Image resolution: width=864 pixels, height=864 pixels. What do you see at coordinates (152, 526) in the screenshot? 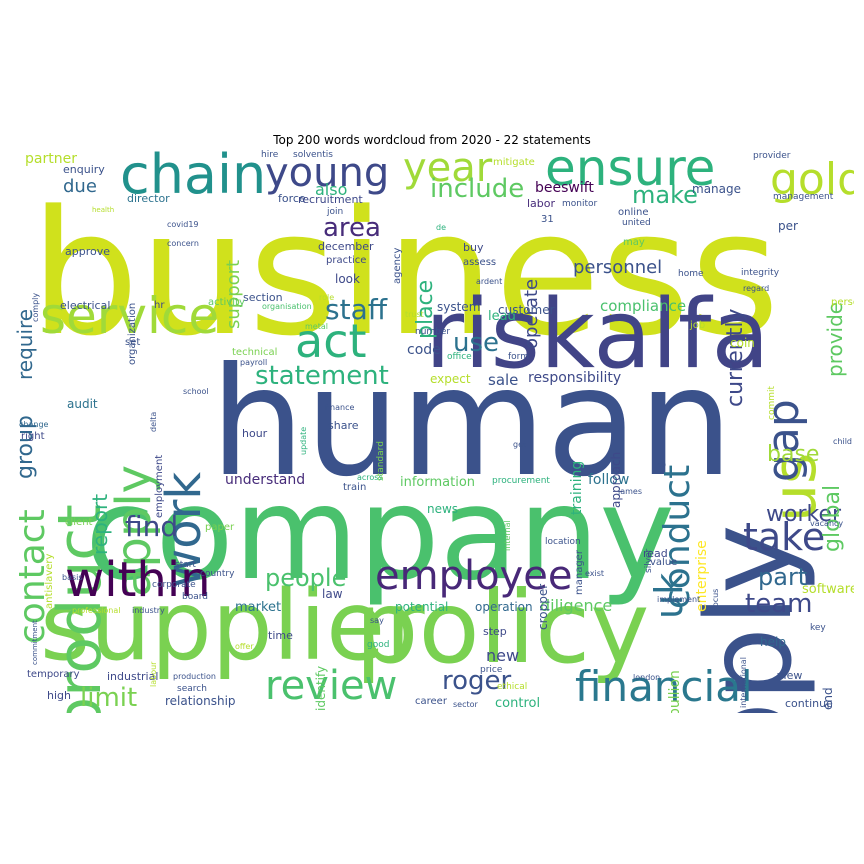
I see `wordcloud-word: find` at bounding box center [152, 526].